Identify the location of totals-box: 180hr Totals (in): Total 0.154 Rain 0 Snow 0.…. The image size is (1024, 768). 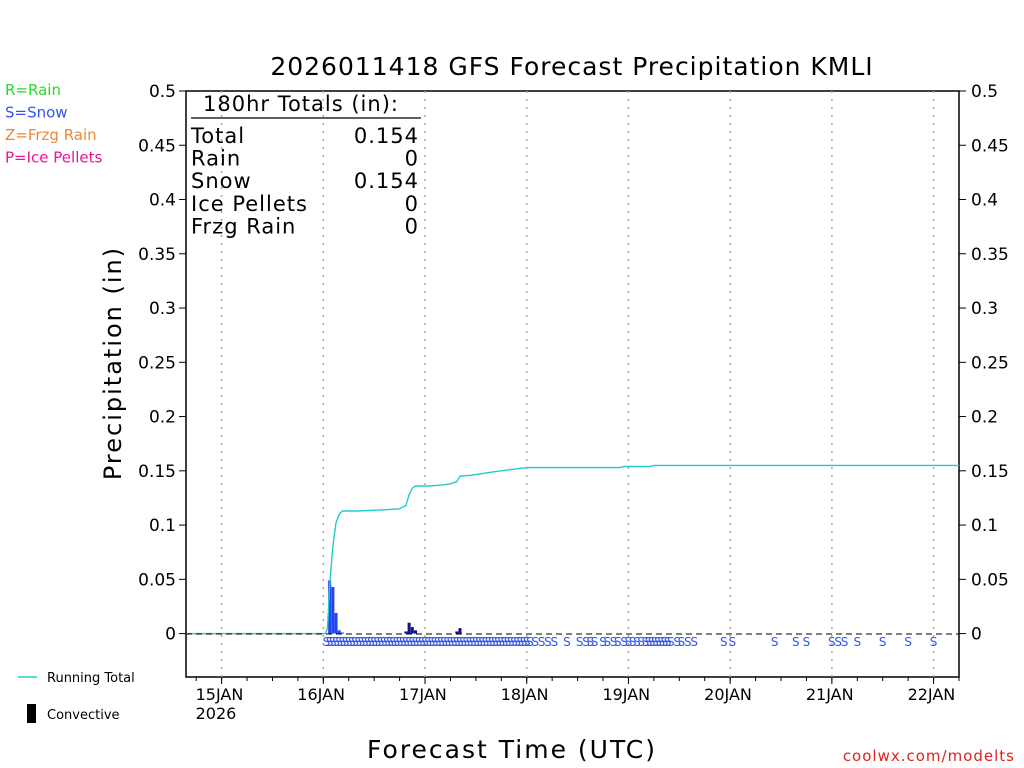
(305, 165).